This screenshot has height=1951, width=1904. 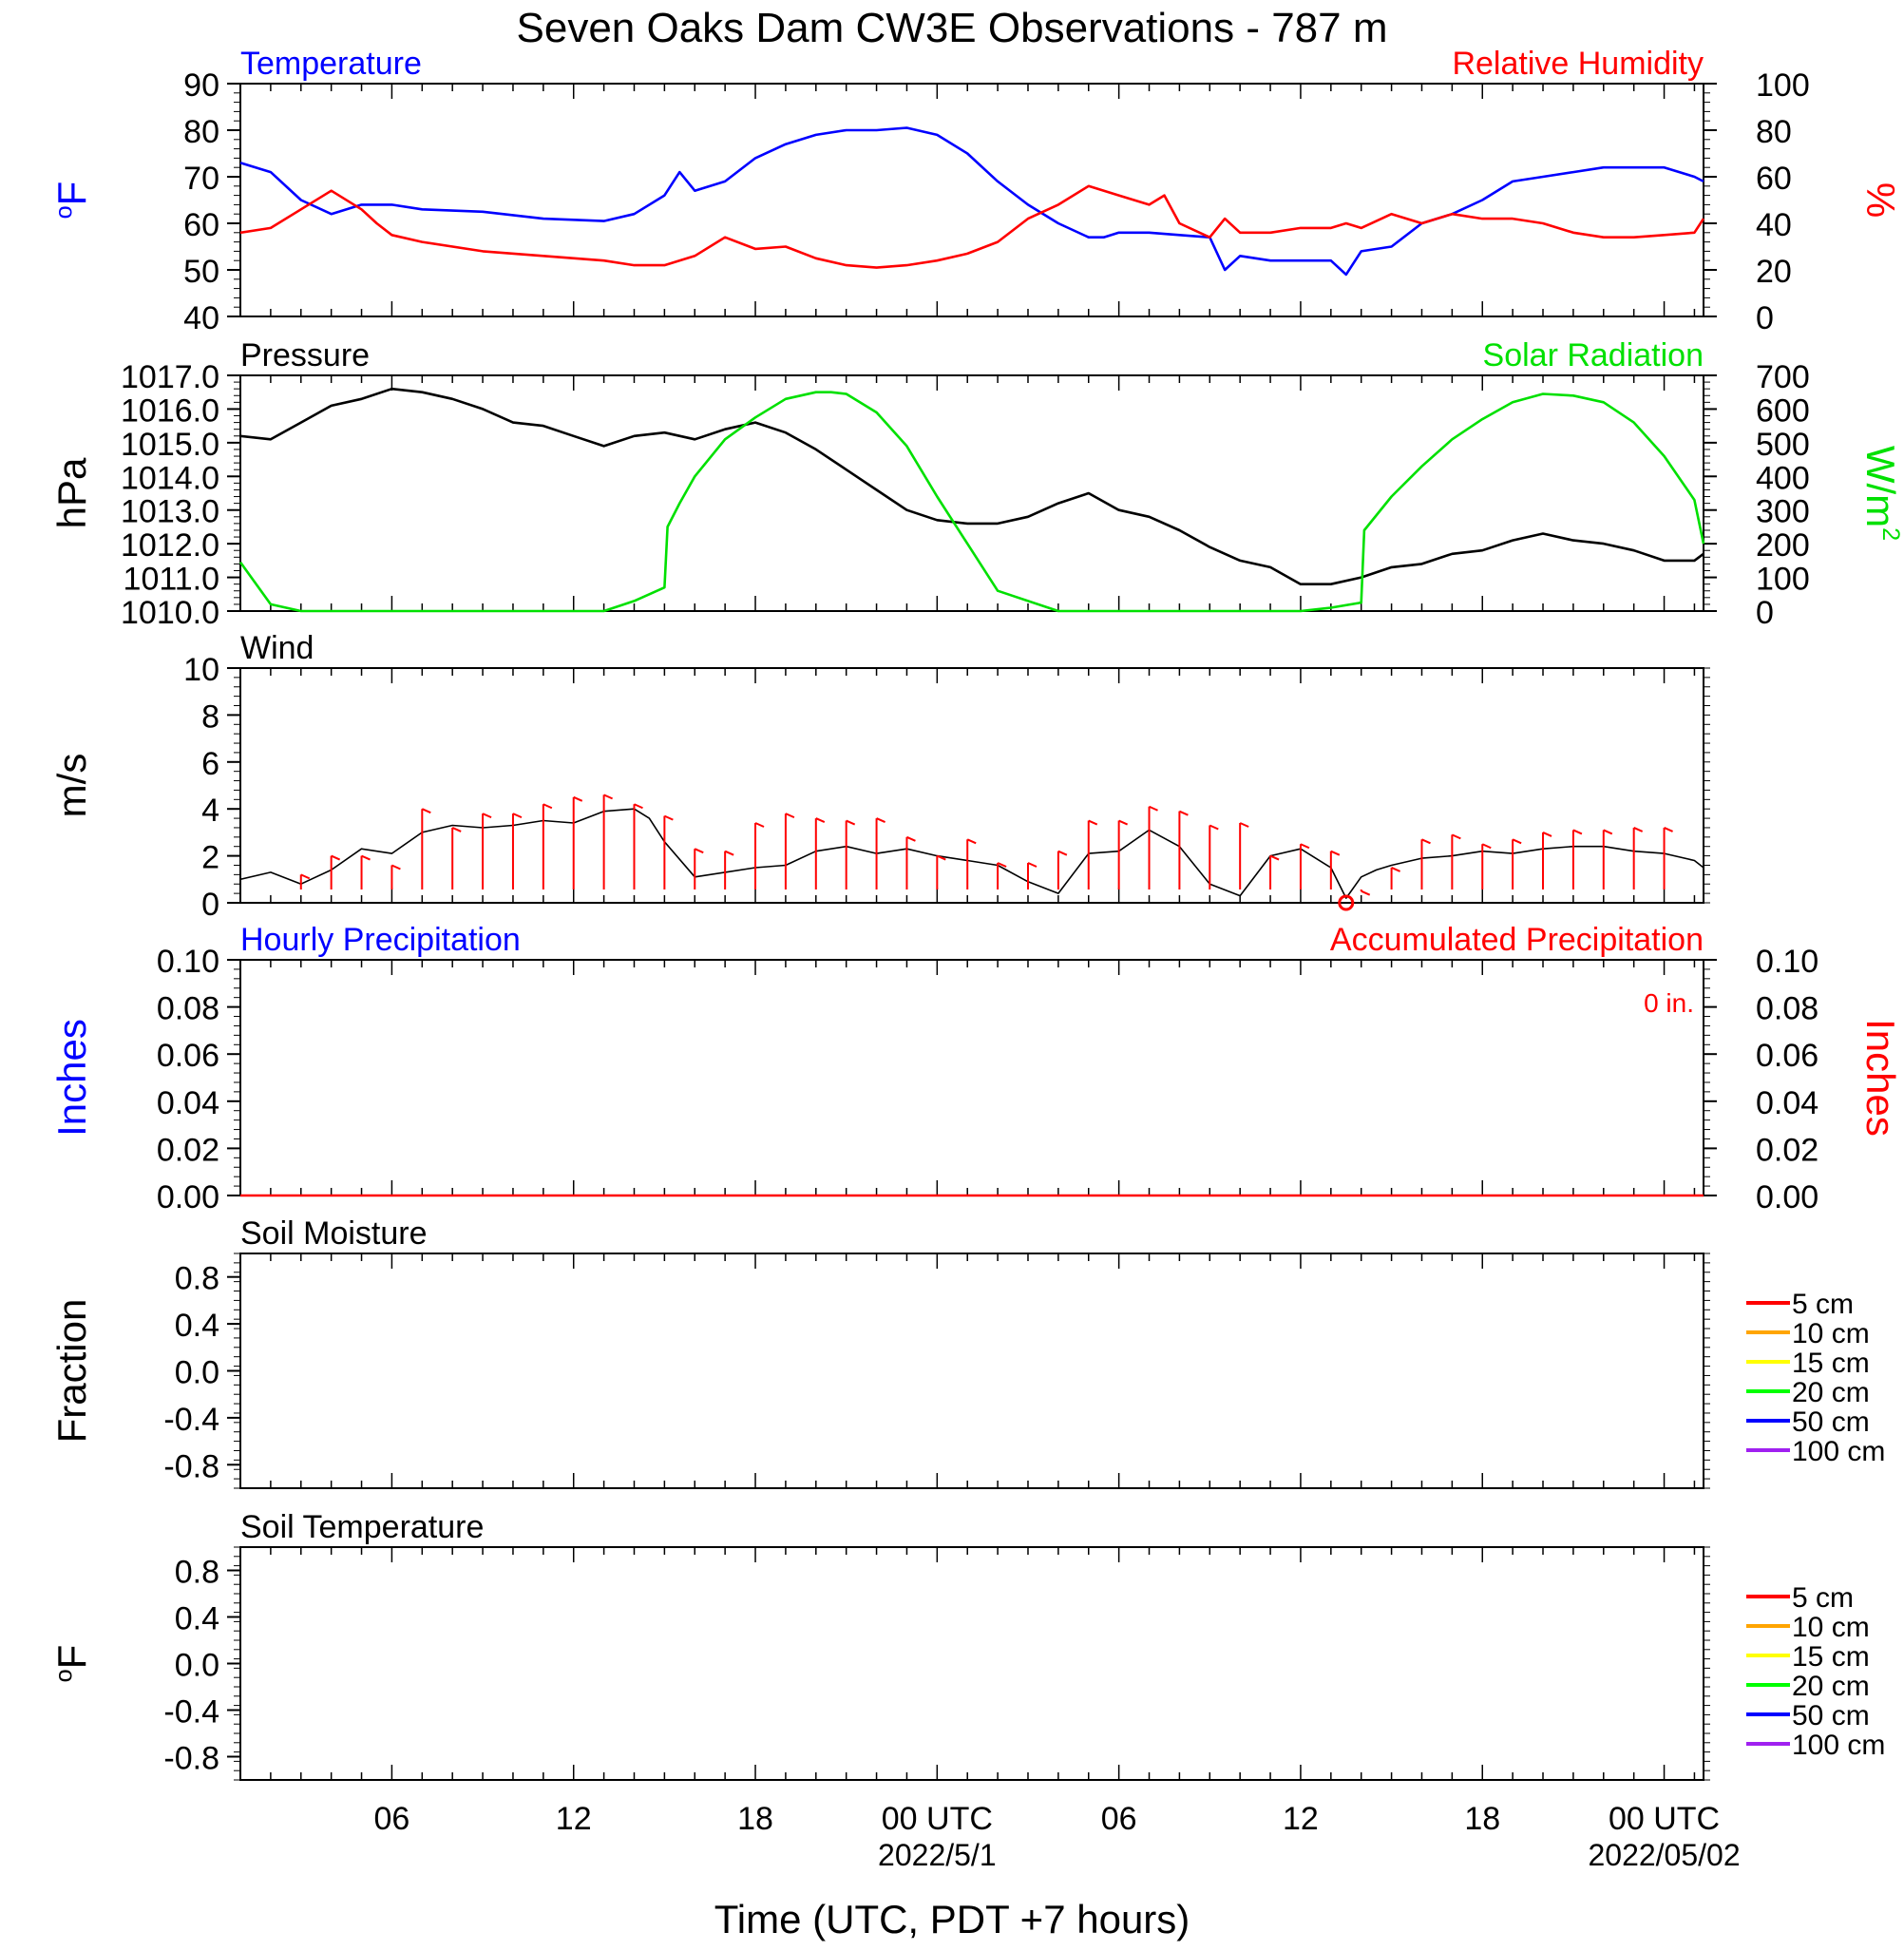 I want to click on panel-left-title: Soil Temperature, so click(x=362, y=1527).